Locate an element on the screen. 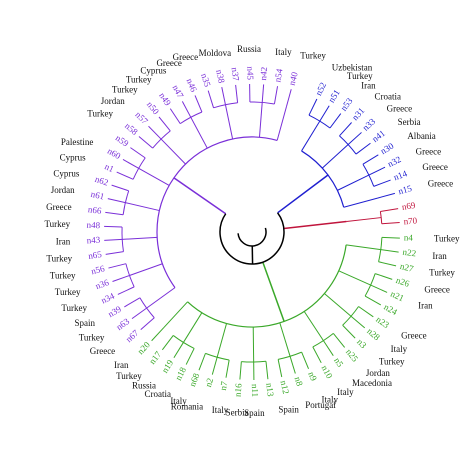 The width and height of the screenshot is (474, 474). leaf-label: n23 is located at coordinates (382, 322).